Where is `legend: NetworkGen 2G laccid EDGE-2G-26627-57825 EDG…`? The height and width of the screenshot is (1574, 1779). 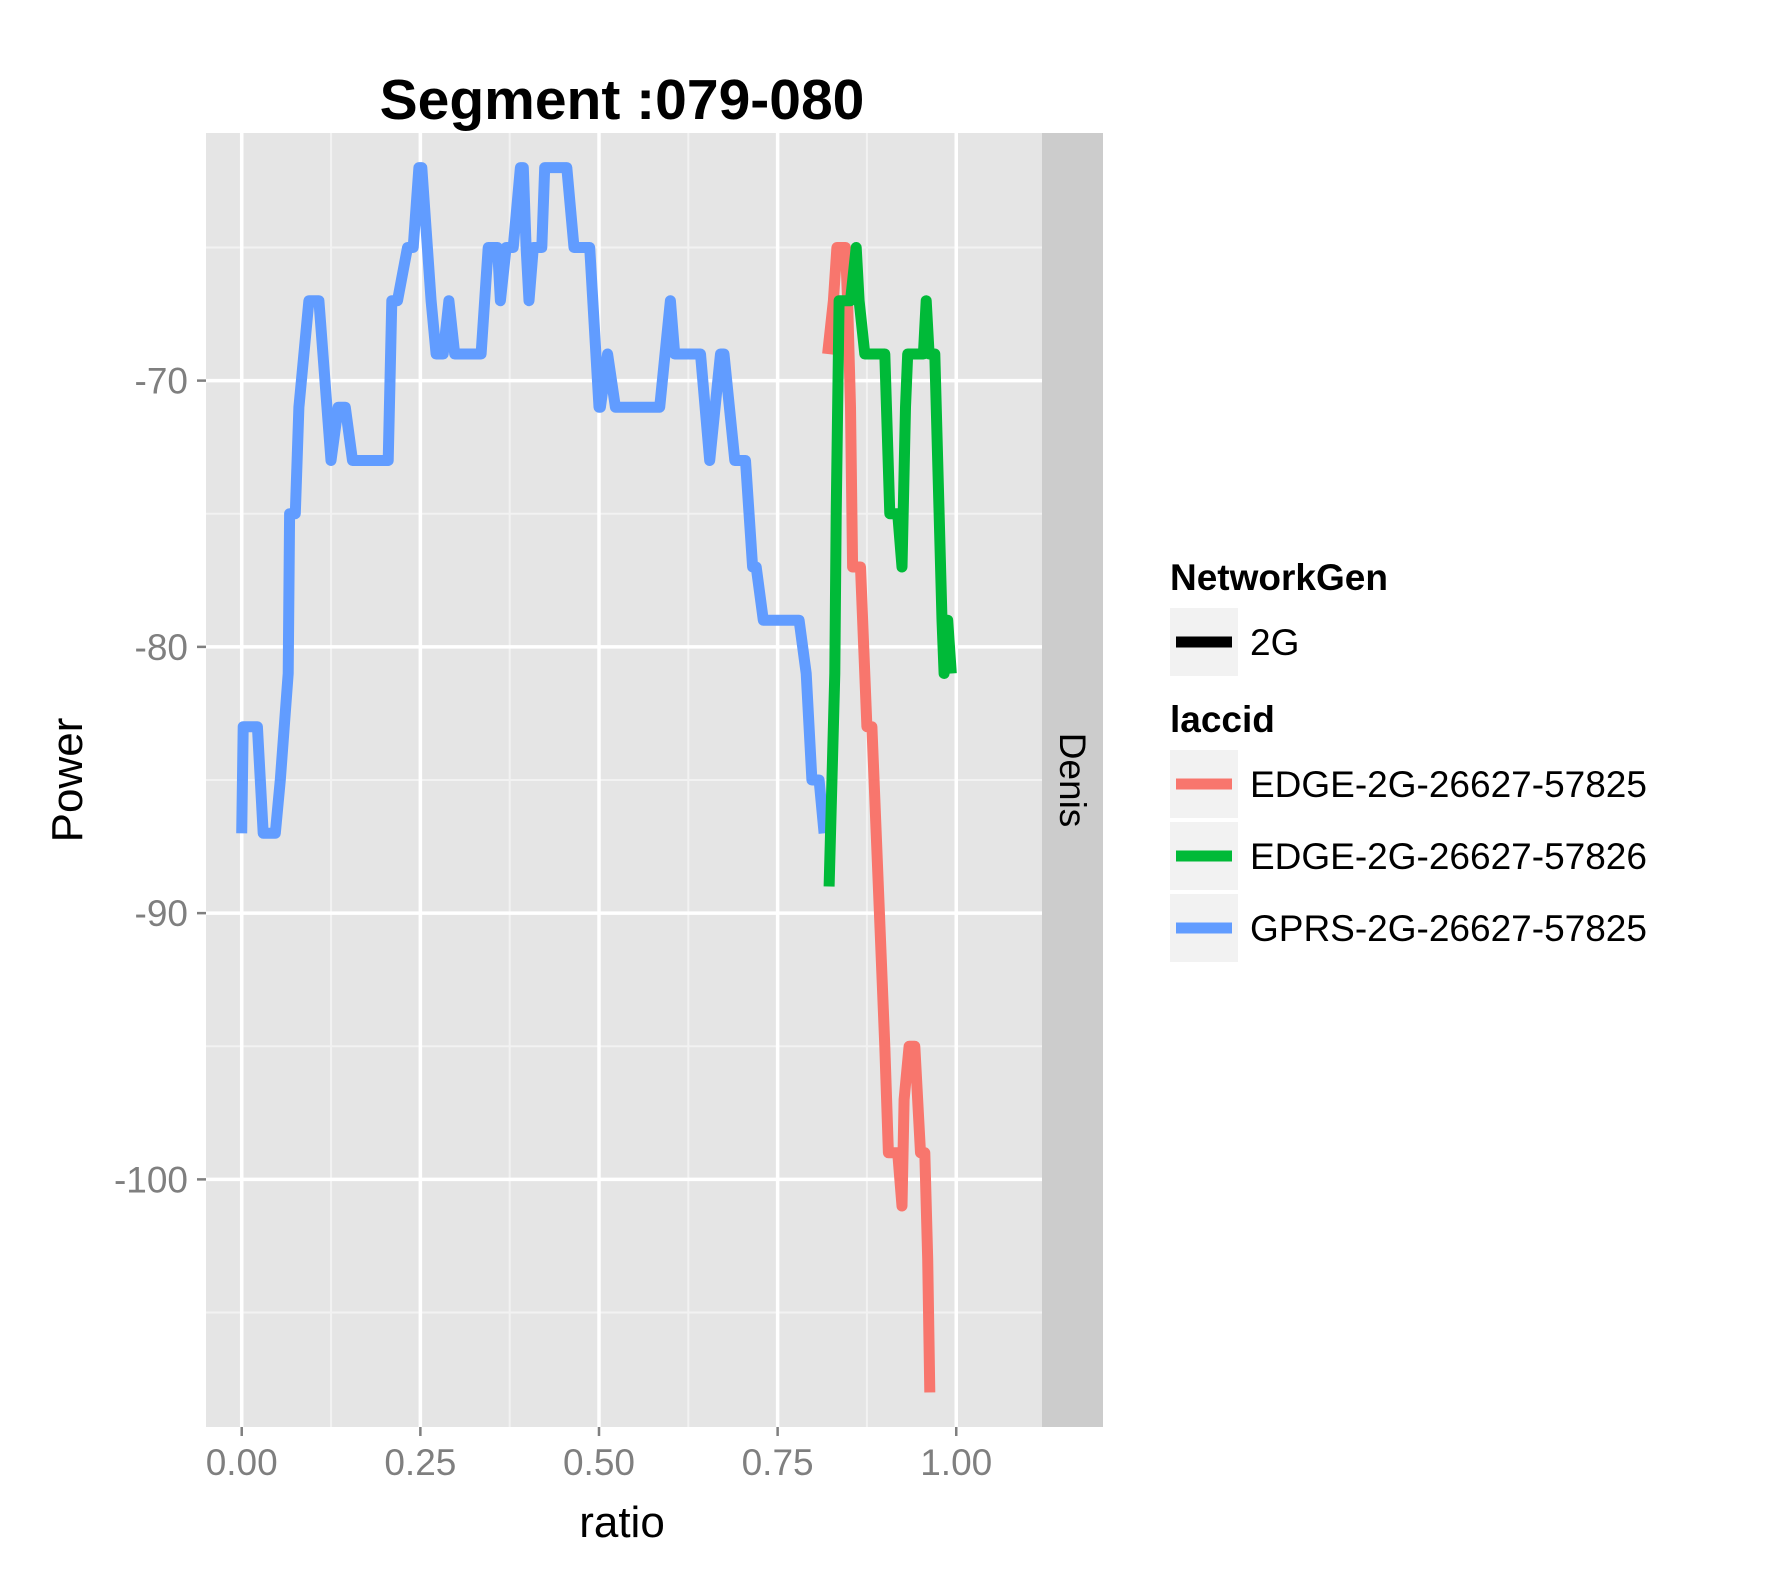 legend: NetworkGen 2G laccid EDGE-2G-26627-57825 EDG… is located at coordinates (1408, 759).